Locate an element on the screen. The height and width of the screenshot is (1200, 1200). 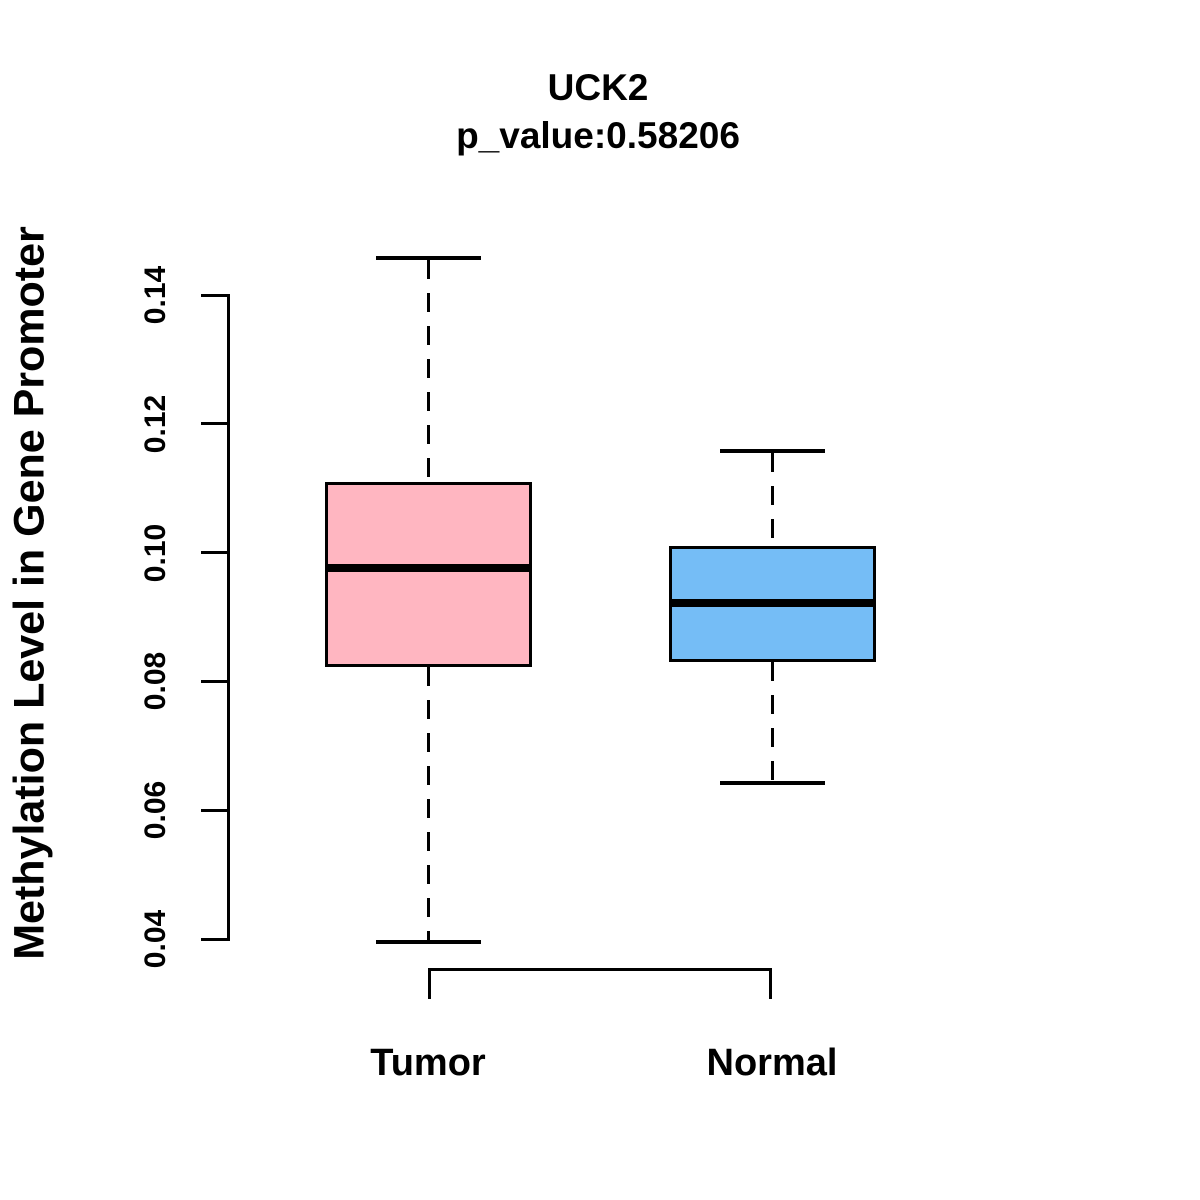
y-axis-tick-label-text: 0.12 is located at coordinates (155, 423).